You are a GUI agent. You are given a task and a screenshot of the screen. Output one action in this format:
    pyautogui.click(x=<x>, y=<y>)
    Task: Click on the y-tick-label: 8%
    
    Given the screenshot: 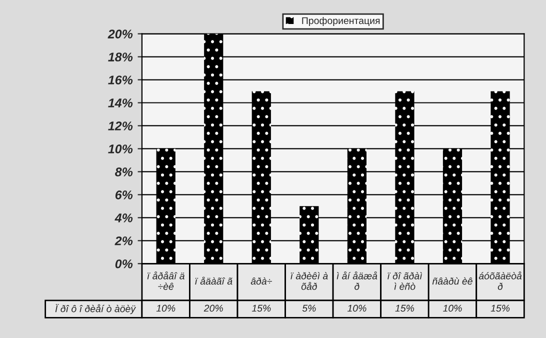 What is the action you would take?
    pyautogui.click(x=124, y=172)
    